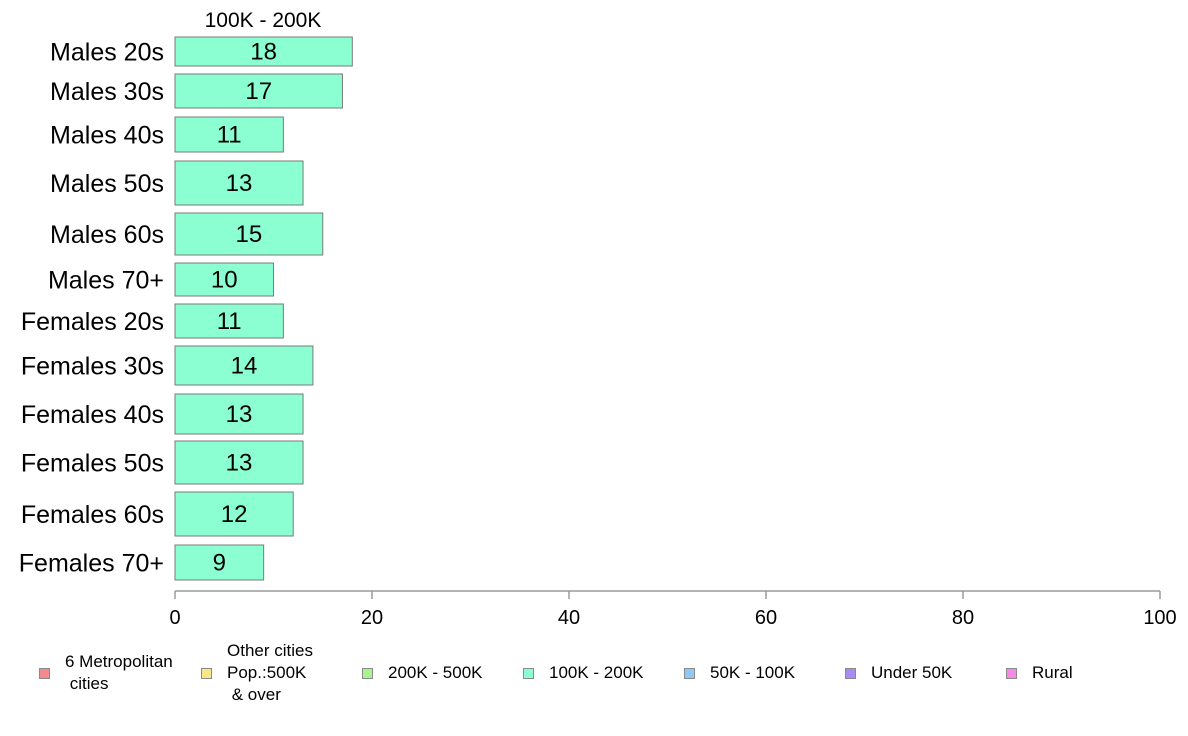 The height and width of the screenshot is (736, 1188). What do you see at coordinates (119, 672) in the screenshot?
I see `legend-label: 6 Metropolitan cities` at bounding box center [119, 672].